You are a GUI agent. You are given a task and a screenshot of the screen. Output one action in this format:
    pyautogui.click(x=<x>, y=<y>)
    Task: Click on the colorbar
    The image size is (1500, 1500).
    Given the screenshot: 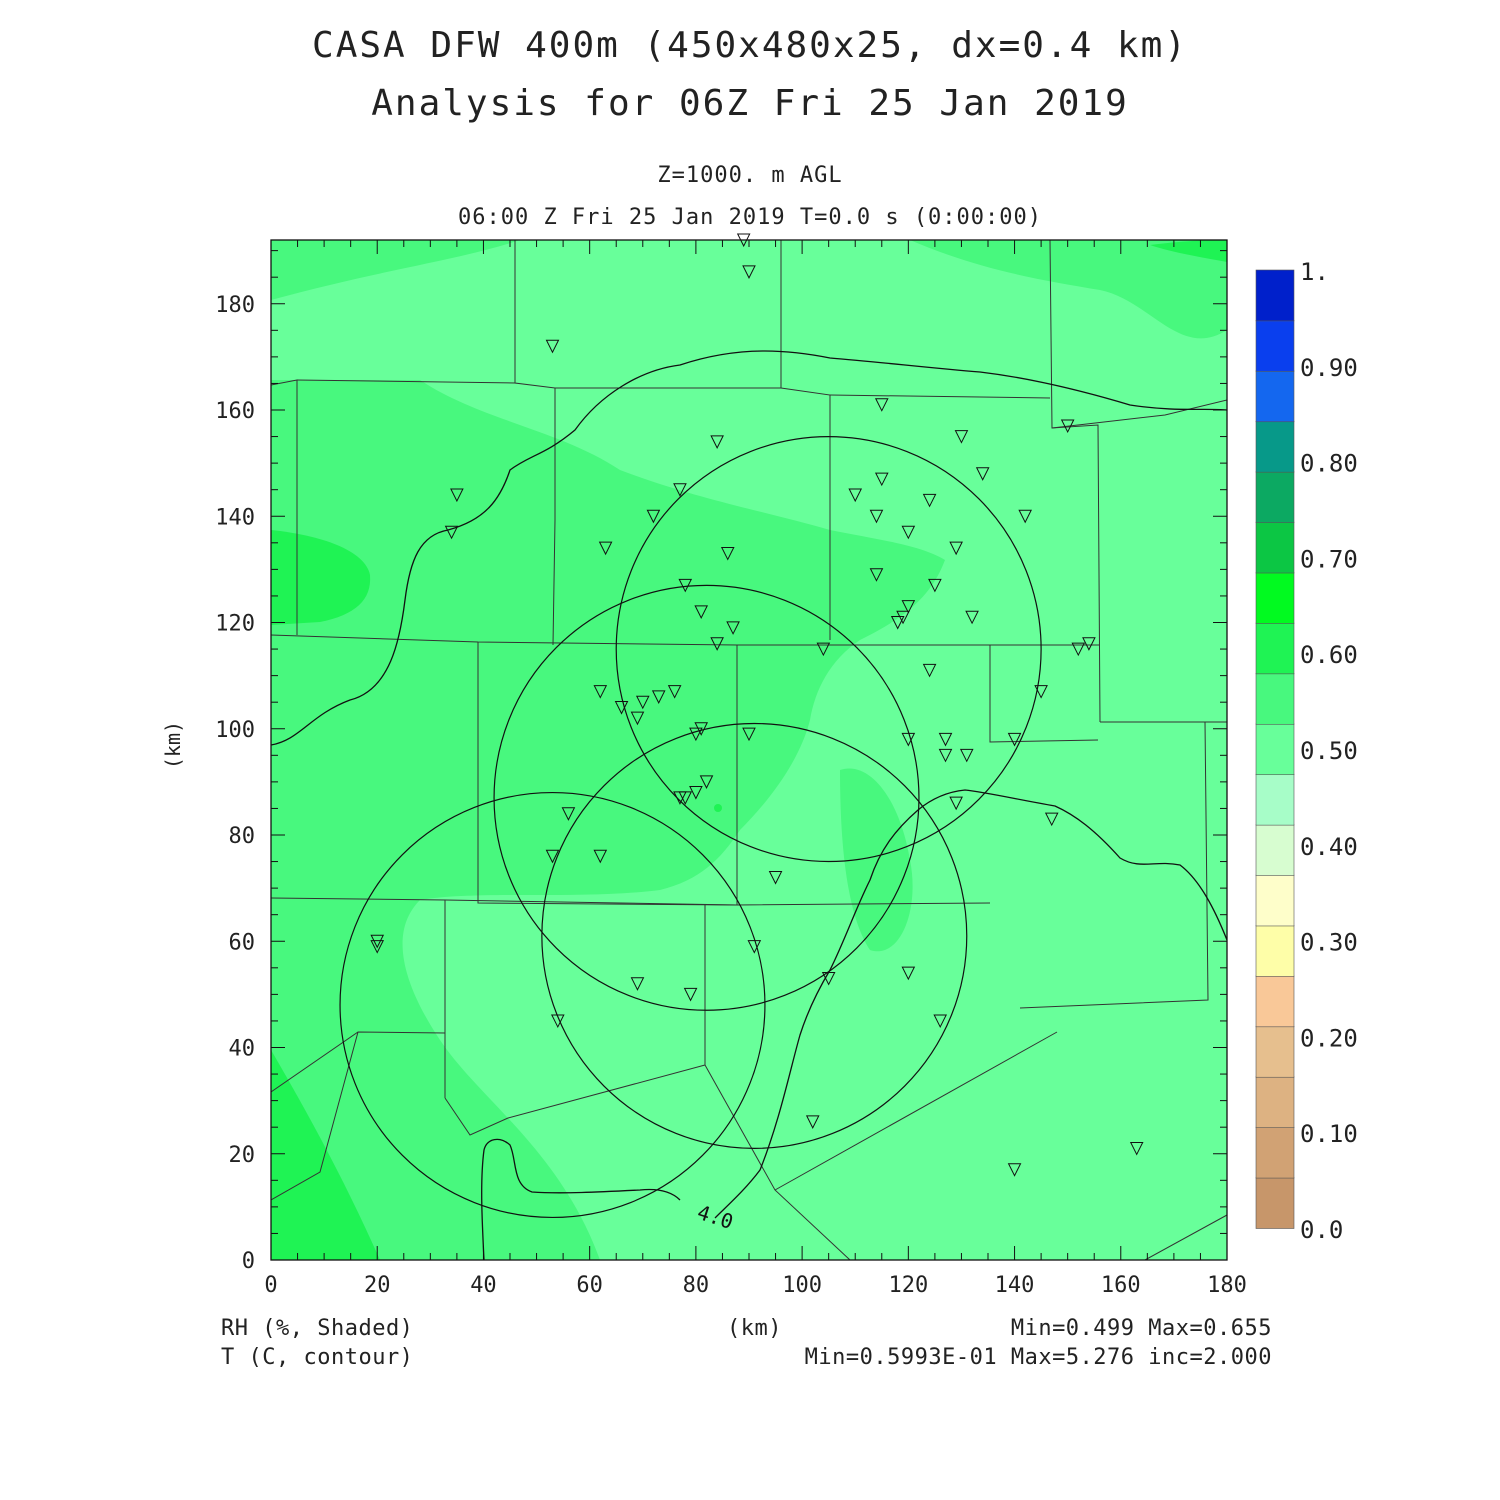 What is the action you would take?
    pyautogui.click(x=1275, y=749)
    